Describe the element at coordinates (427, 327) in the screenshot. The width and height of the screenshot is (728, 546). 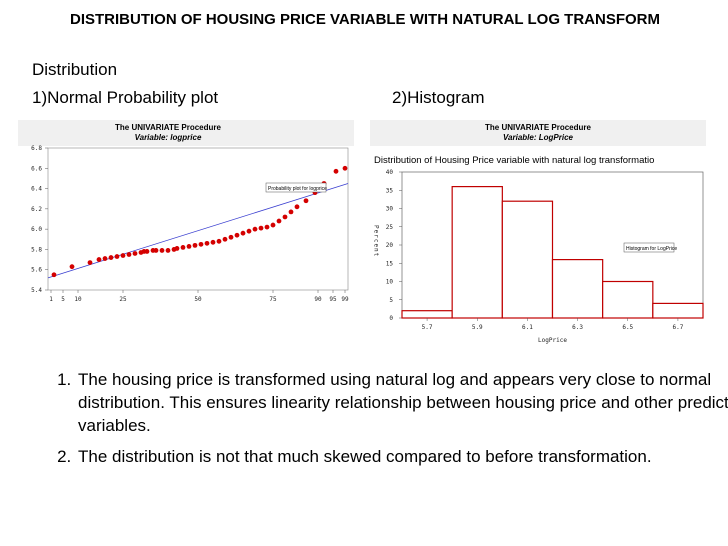
I see `x-tick-label: 5.7` at that location.